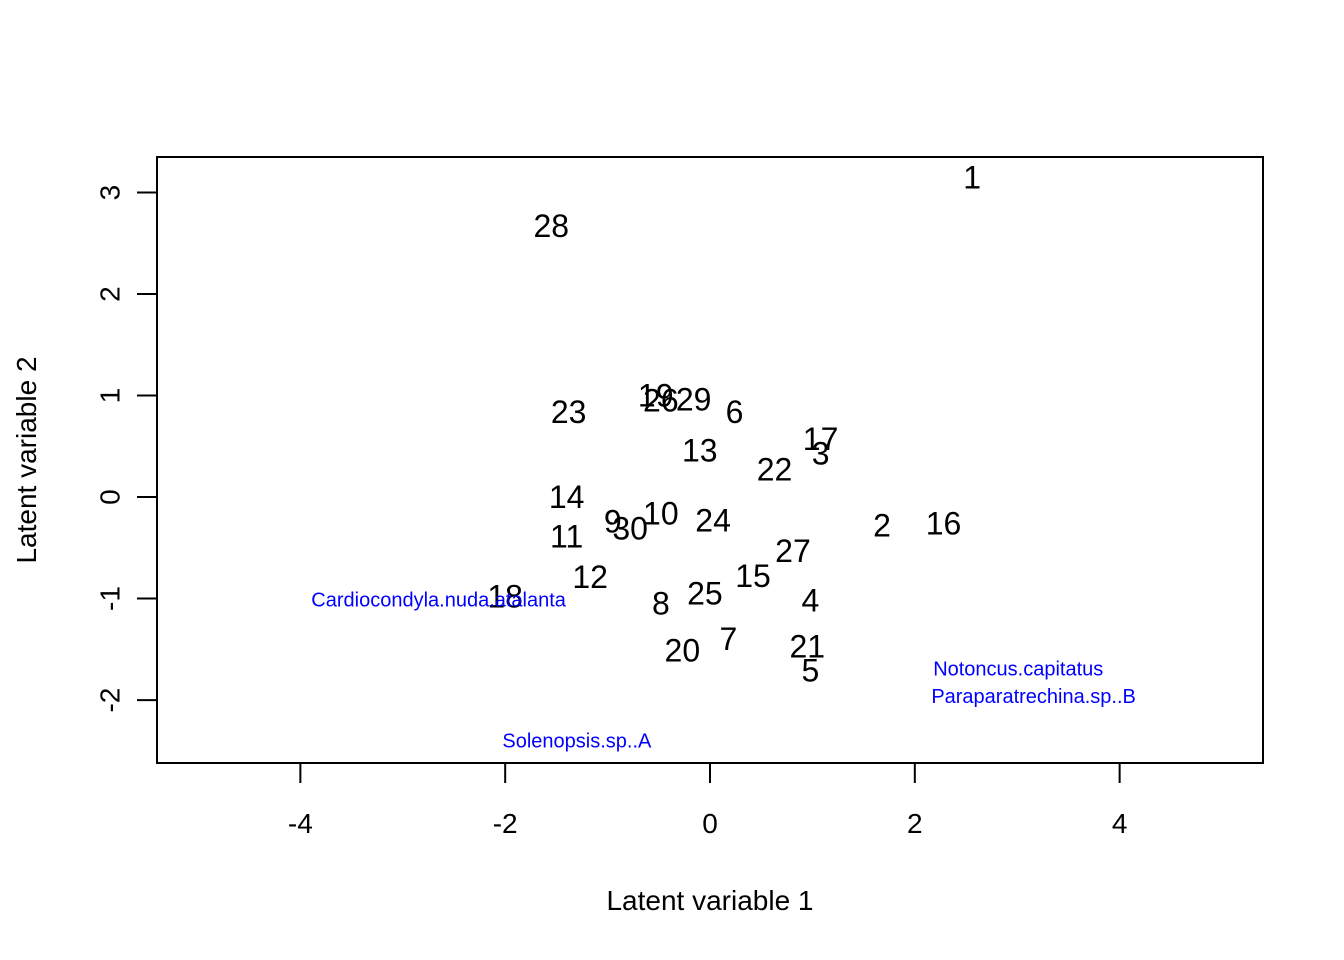 Image resolution: width=1344 pixels, height=960 pixels. I want to click on site-label: 13, so click(700, 450).